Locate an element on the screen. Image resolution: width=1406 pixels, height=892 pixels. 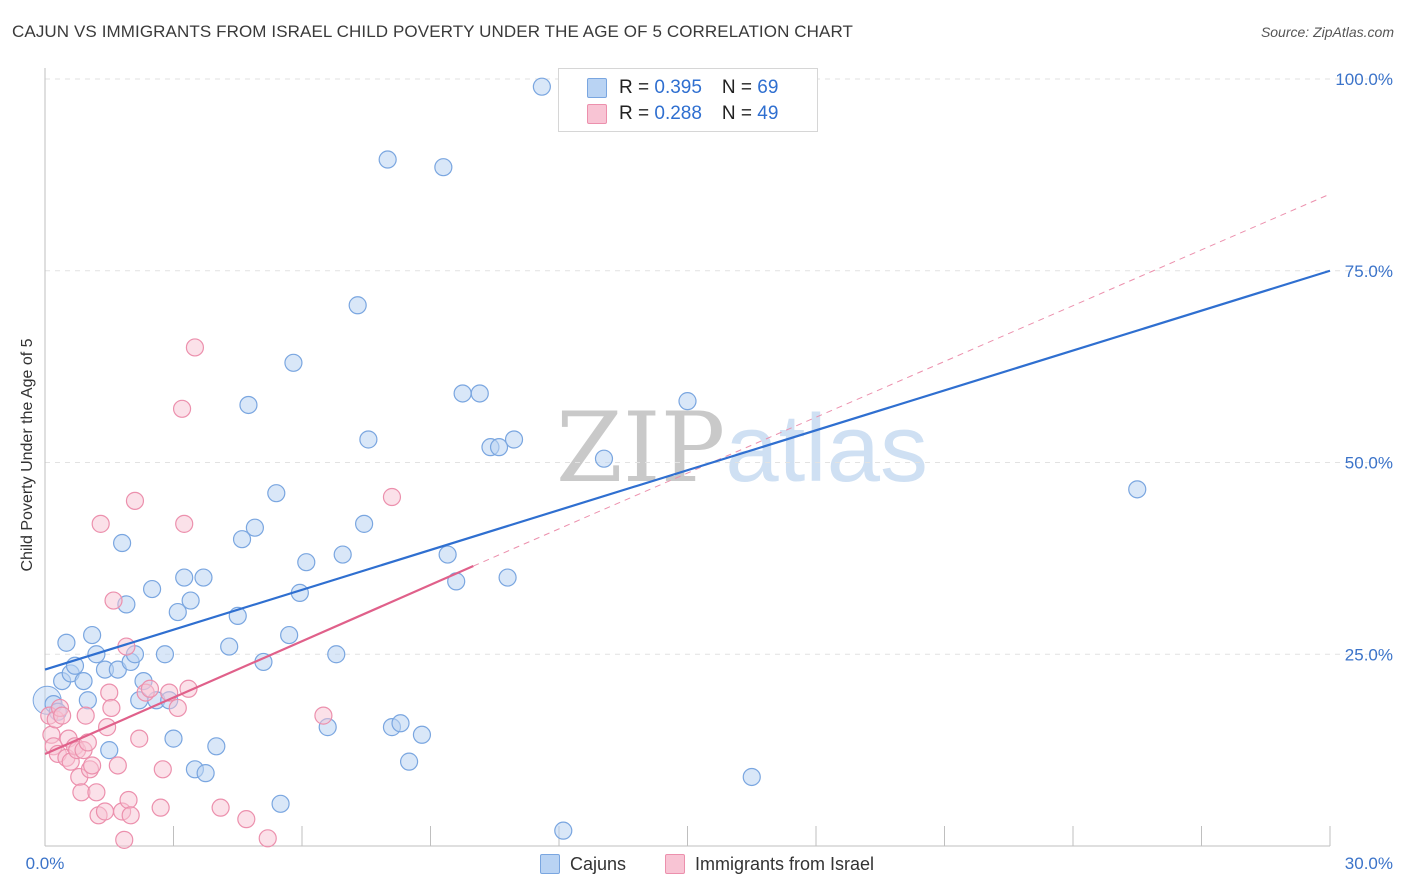
legend-swatch-cajun is located at coordinates (597, 88).